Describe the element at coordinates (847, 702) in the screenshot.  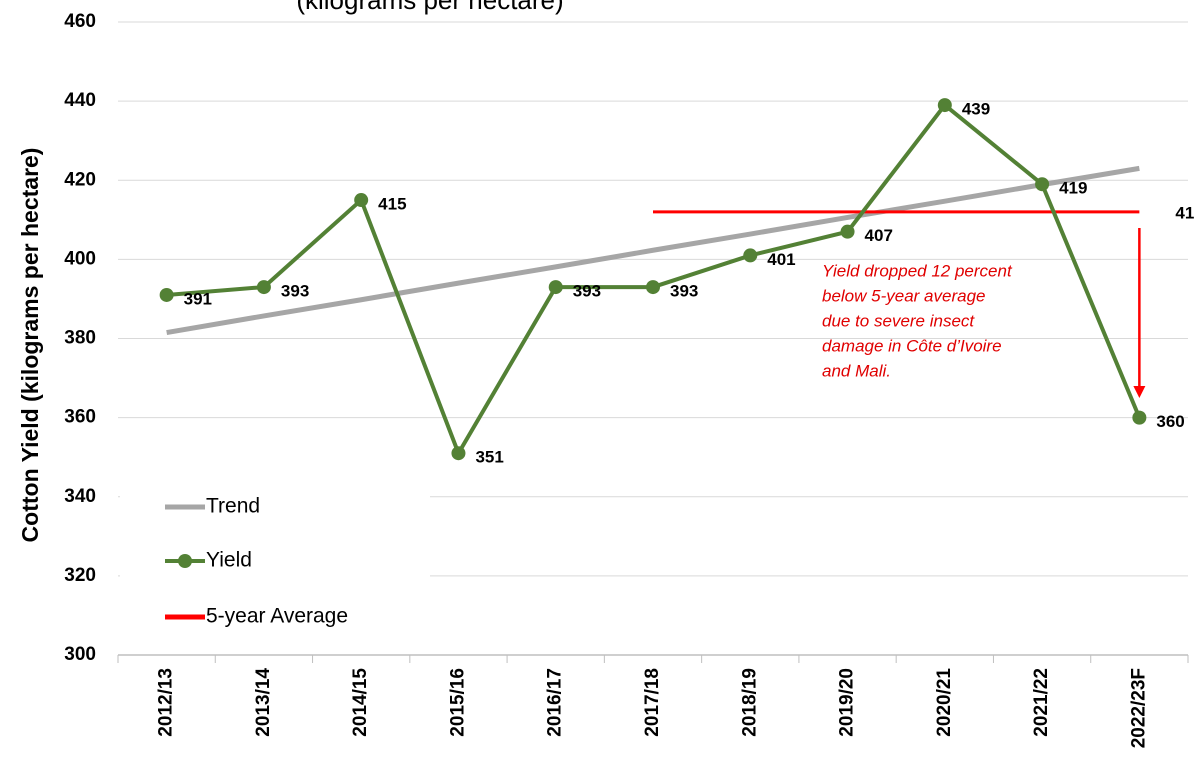
I see `x-tick-label: 2019/20` at that location.